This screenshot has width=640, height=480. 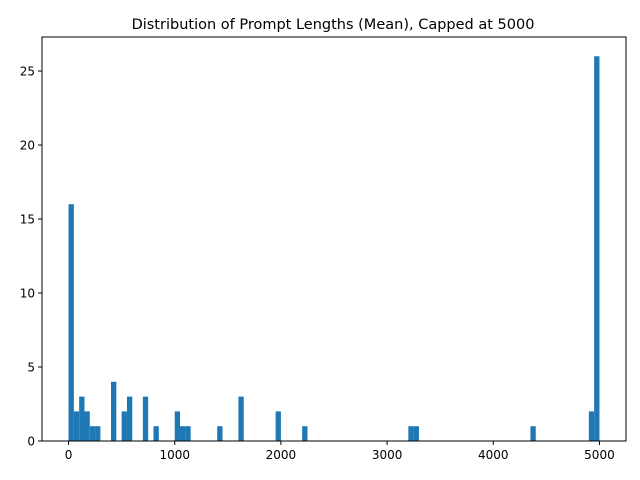 I want to click on x-tick-label-0: 0, so click(x=69, y=455).